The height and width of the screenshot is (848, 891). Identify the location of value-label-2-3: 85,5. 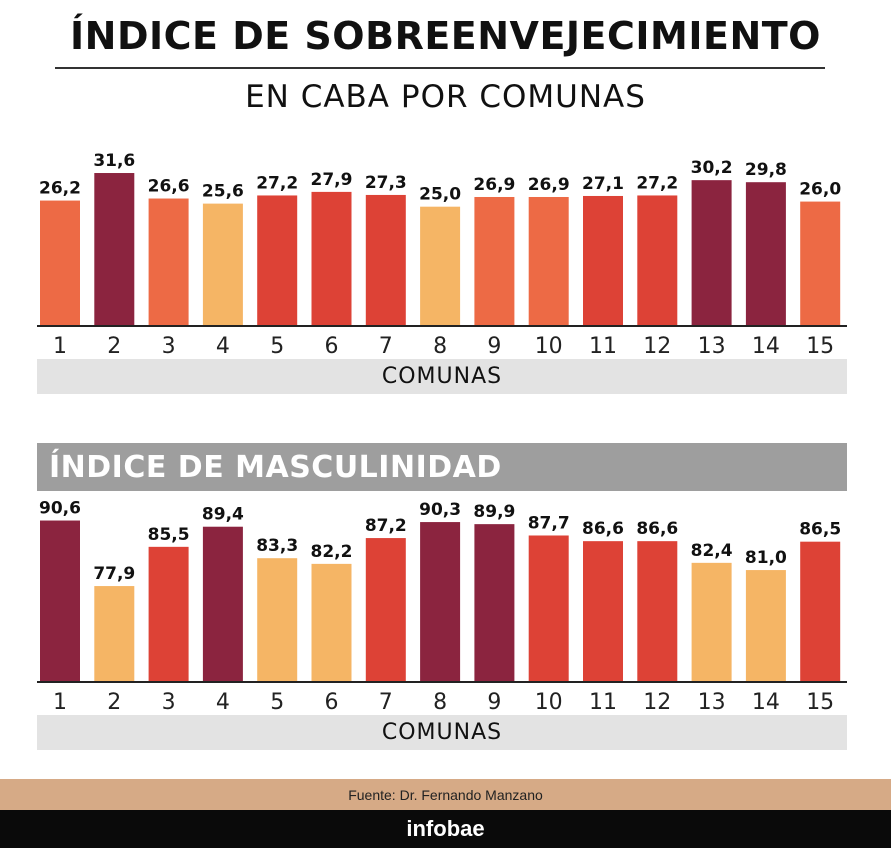
(169, 535).